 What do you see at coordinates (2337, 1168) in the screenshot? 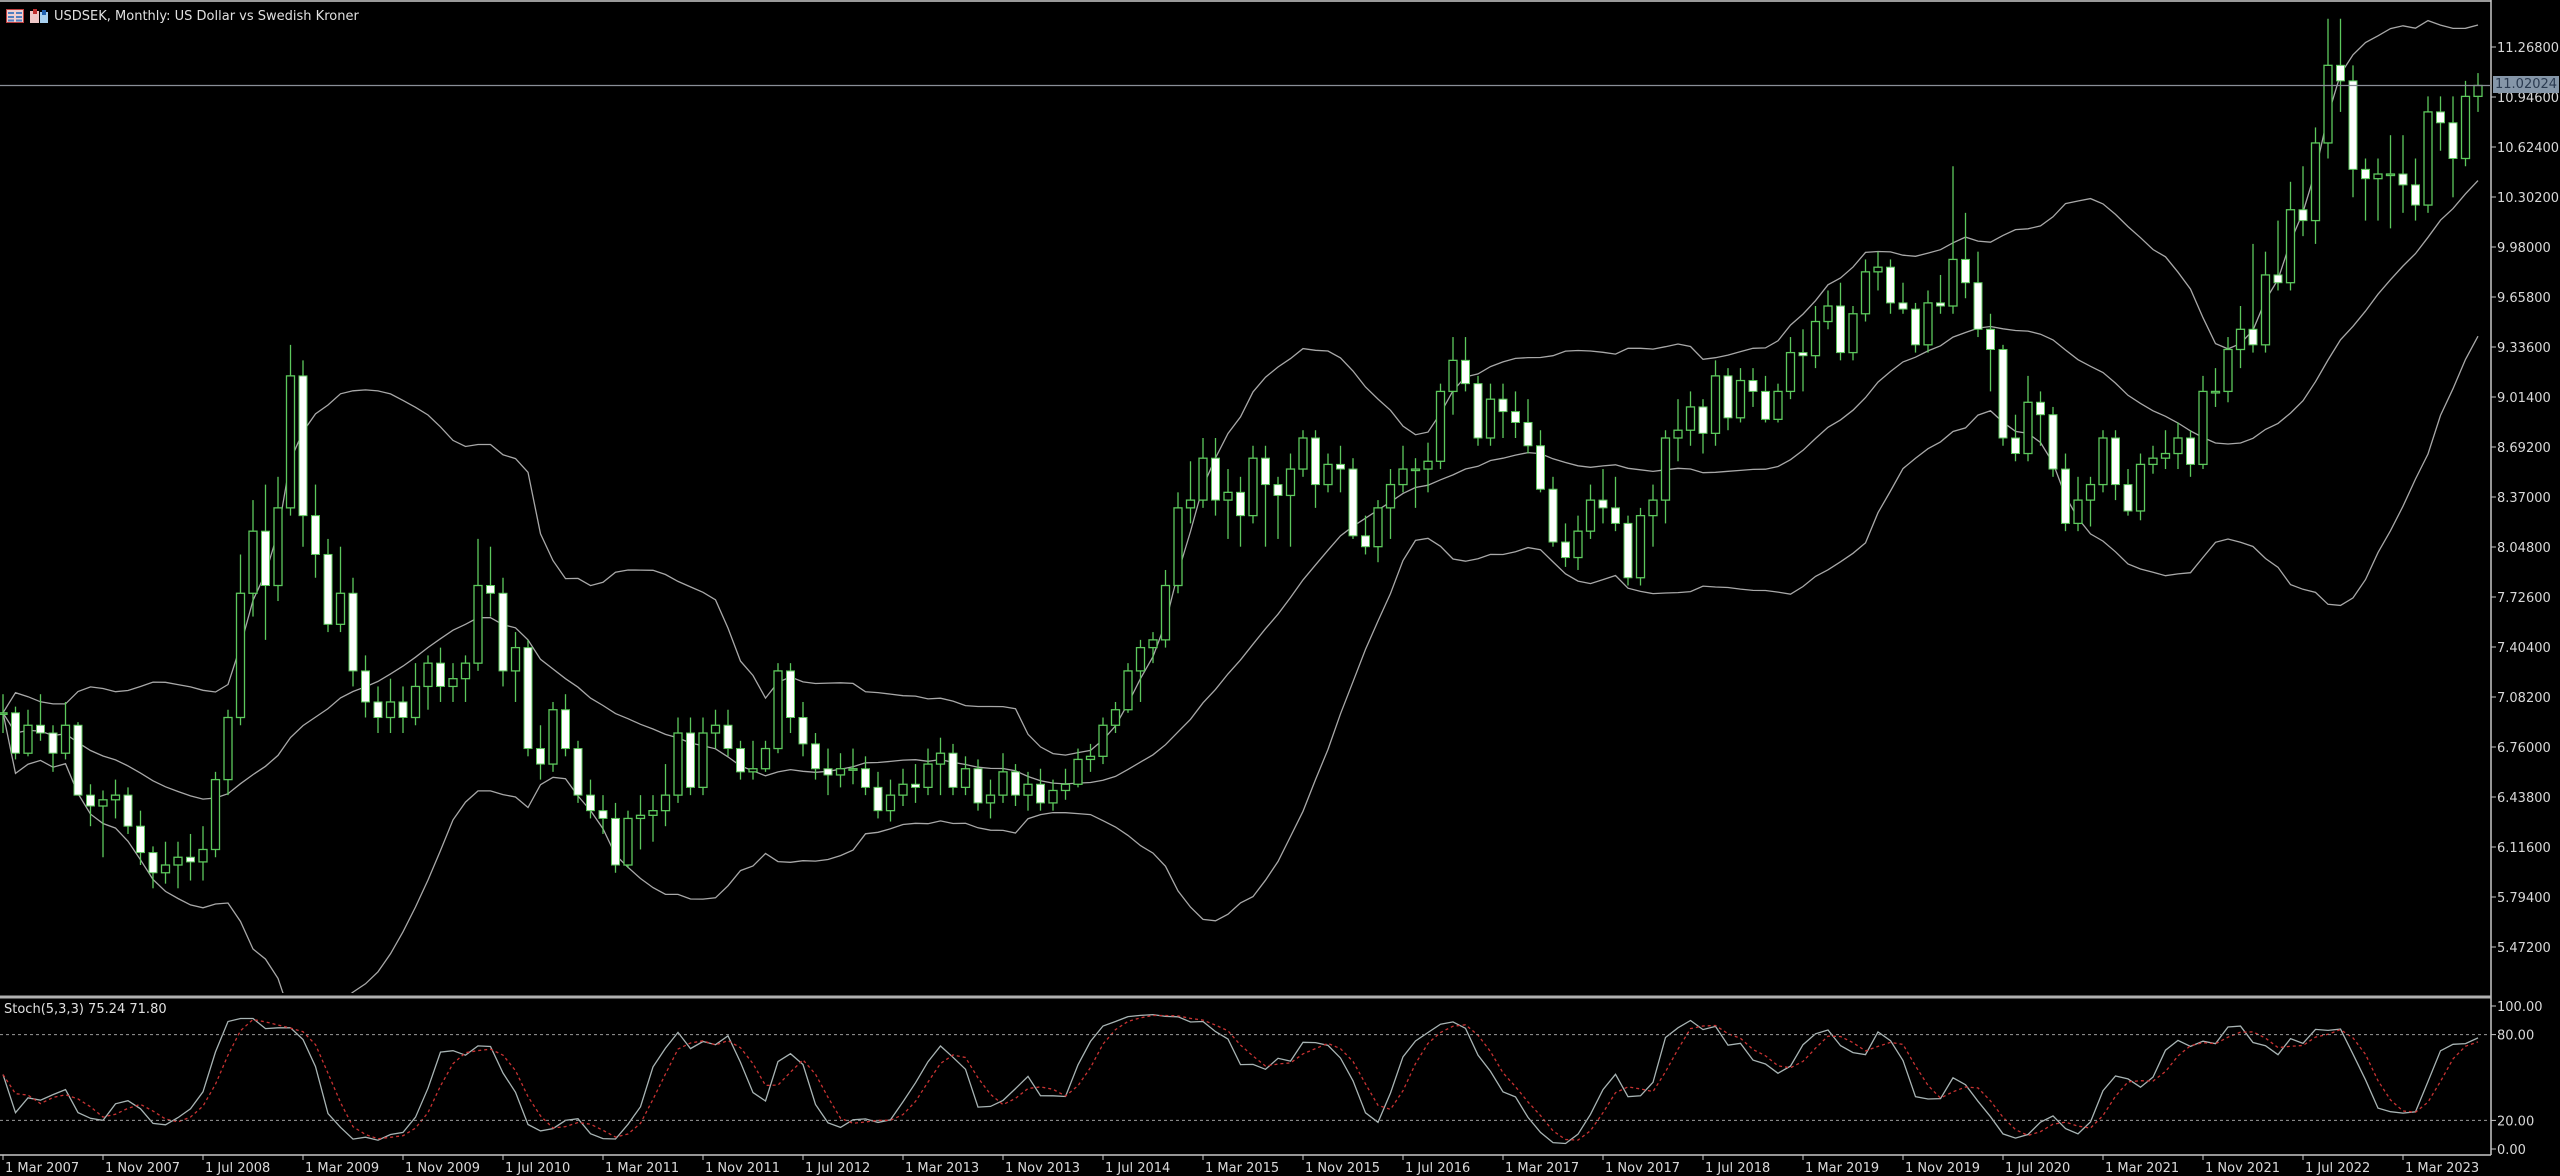
I see `time-tick-label: 1 Jul 2022` at bounding box center [2337, 1168].